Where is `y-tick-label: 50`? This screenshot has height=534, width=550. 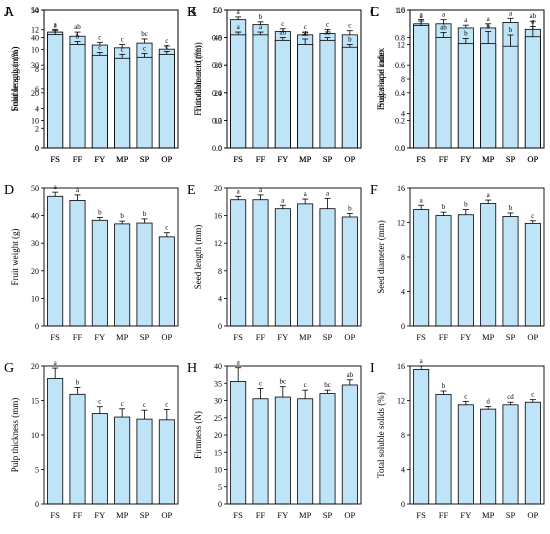
y-tick-label: 50 is located at coordinates (35, 10).